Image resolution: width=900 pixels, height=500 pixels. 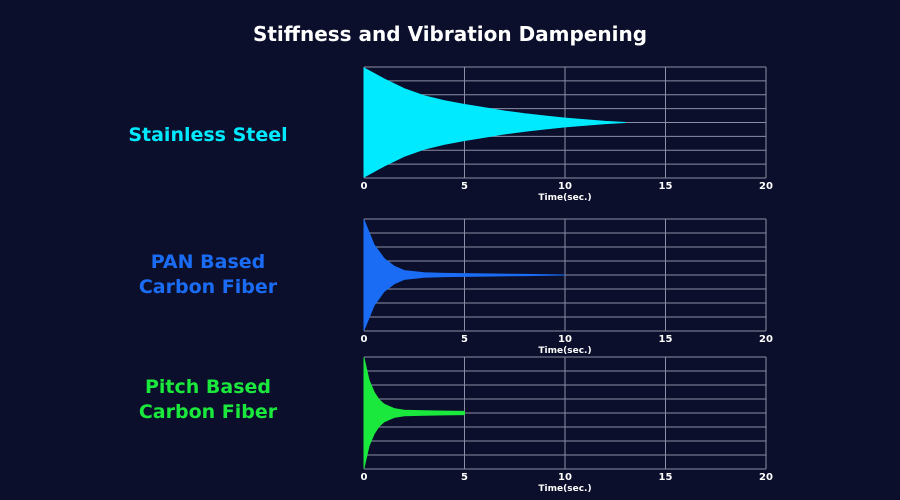 What do you see at coordinates (450, 34) in the screenshot?
I see `page-title: Stiffness and Vibration Dampening` at bounding box center [450, 34].